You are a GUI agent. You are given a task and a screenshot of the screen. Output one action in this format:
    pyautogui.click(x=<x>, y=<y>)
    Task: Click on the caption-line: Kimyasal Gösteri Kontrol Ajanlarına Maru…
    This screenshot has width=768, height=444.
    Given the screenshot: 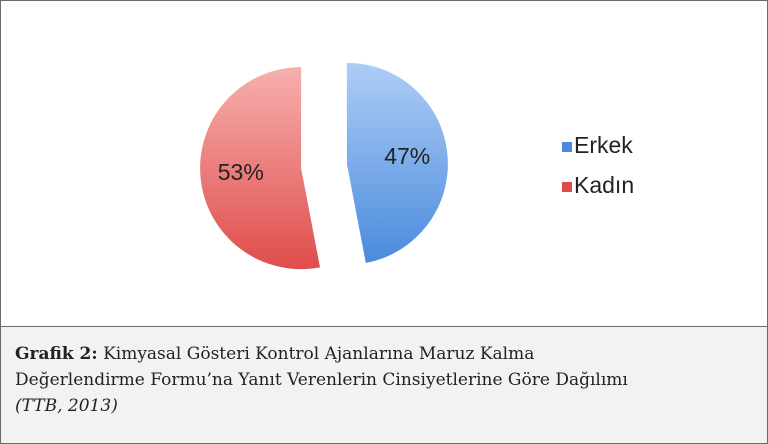 What is the action you would take?
    pyautogui.click(x=319, y=354)
    